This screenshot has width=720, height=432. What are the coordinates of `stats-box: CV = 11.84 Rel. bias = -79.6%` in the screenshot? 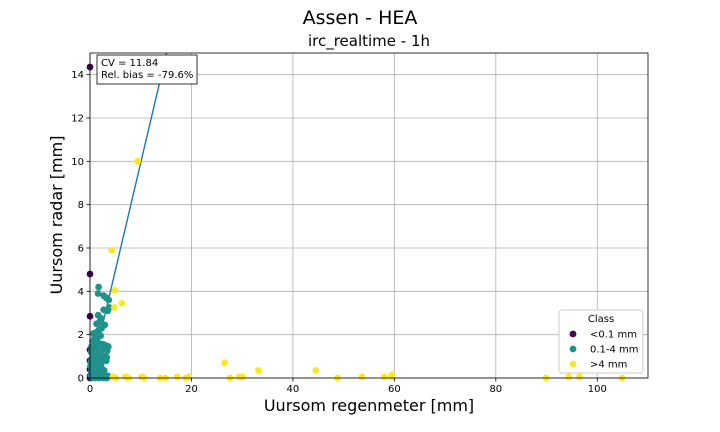 It's located at (147, 69).